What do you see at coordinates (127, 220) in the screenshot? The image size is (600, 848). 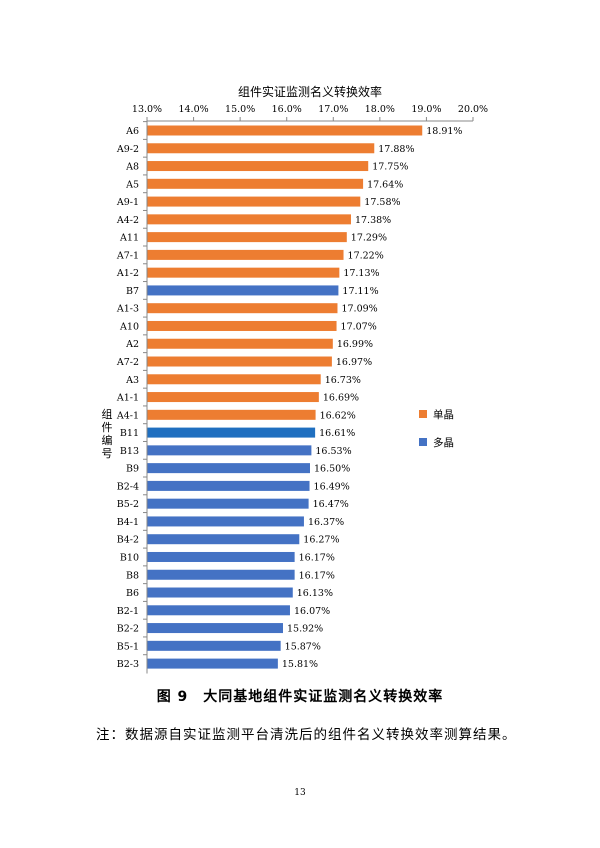 I see `category-label: A4-2` at bounding box center [127, 220].